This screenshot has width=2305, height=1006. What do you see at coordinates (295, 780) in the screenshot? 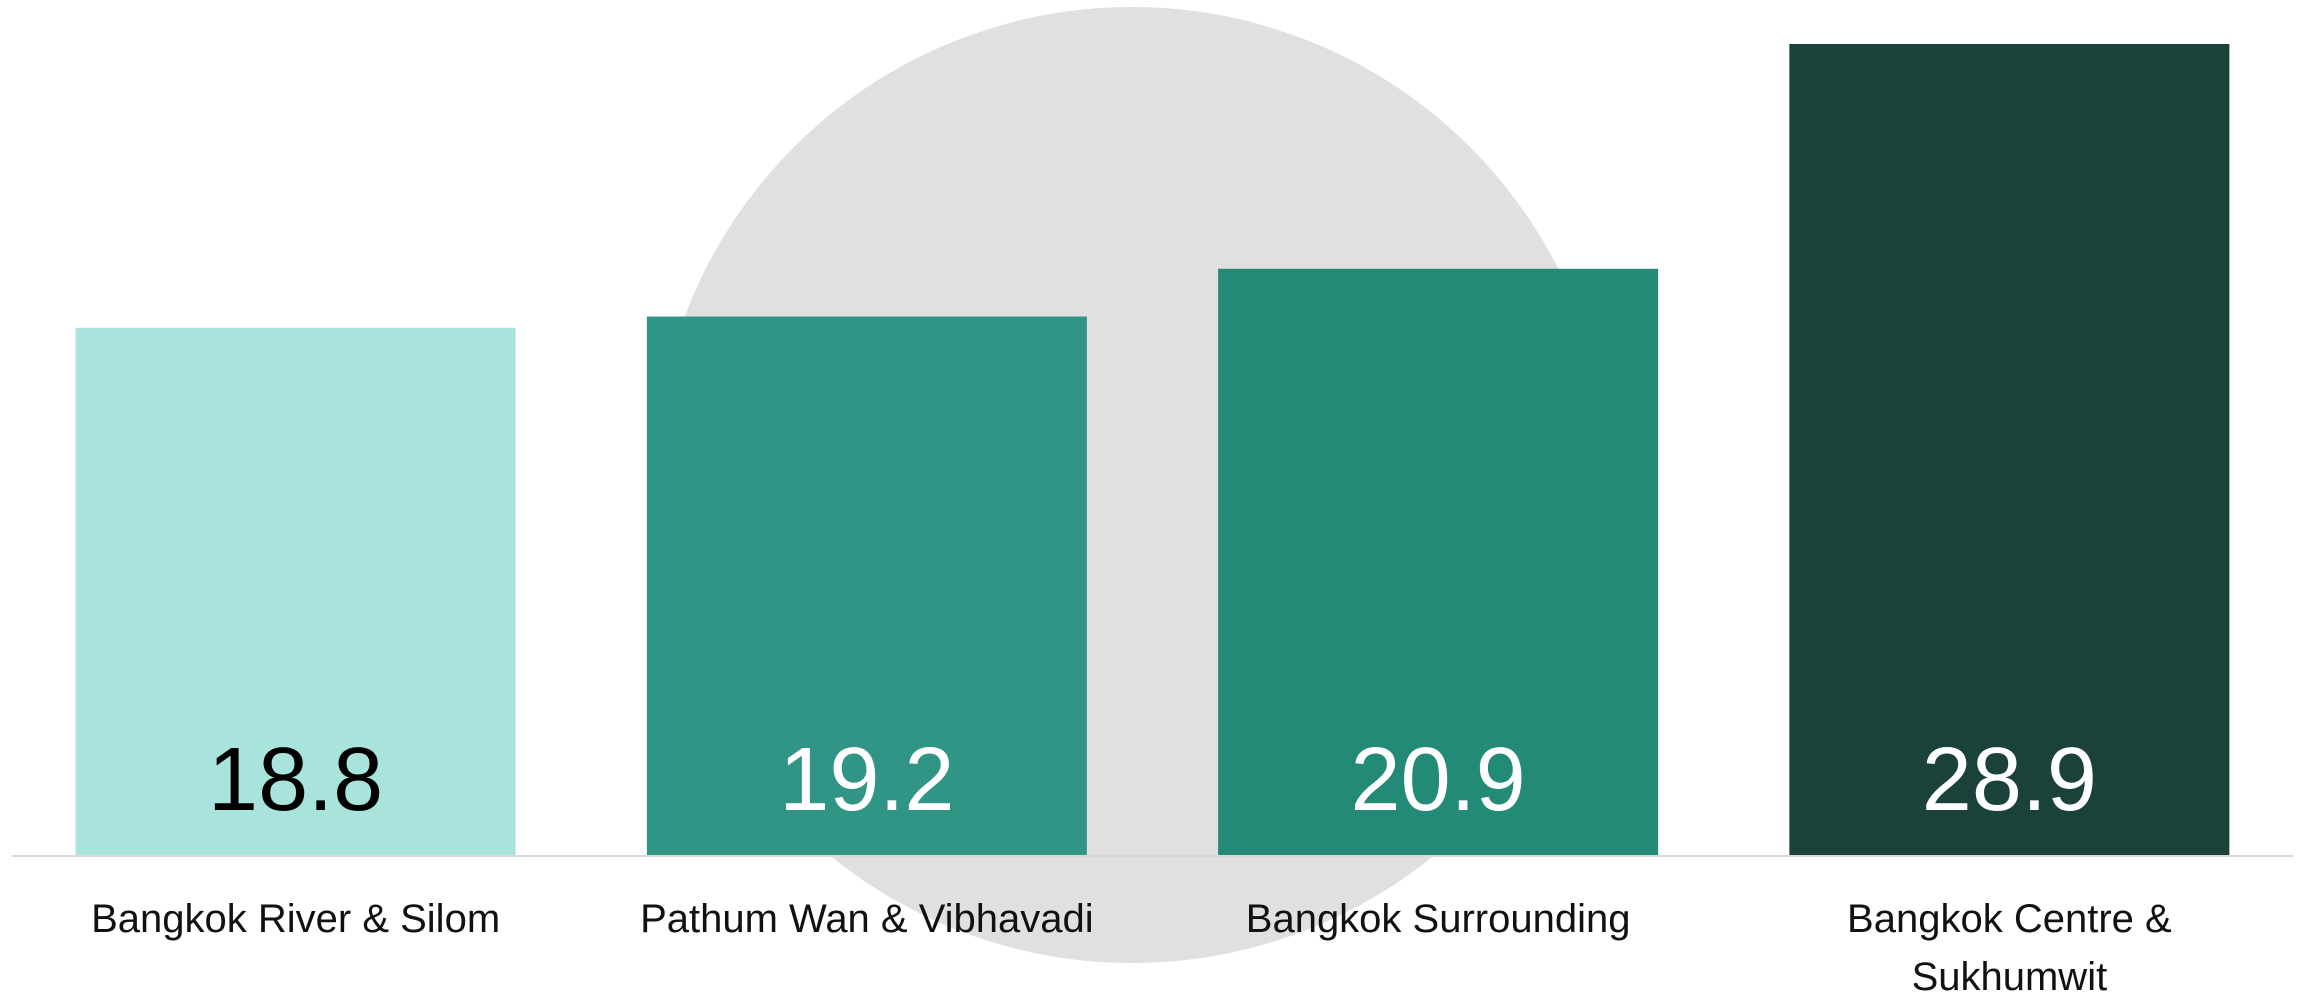
I see `data-label: 18.8` at bounding box center [295, 780].